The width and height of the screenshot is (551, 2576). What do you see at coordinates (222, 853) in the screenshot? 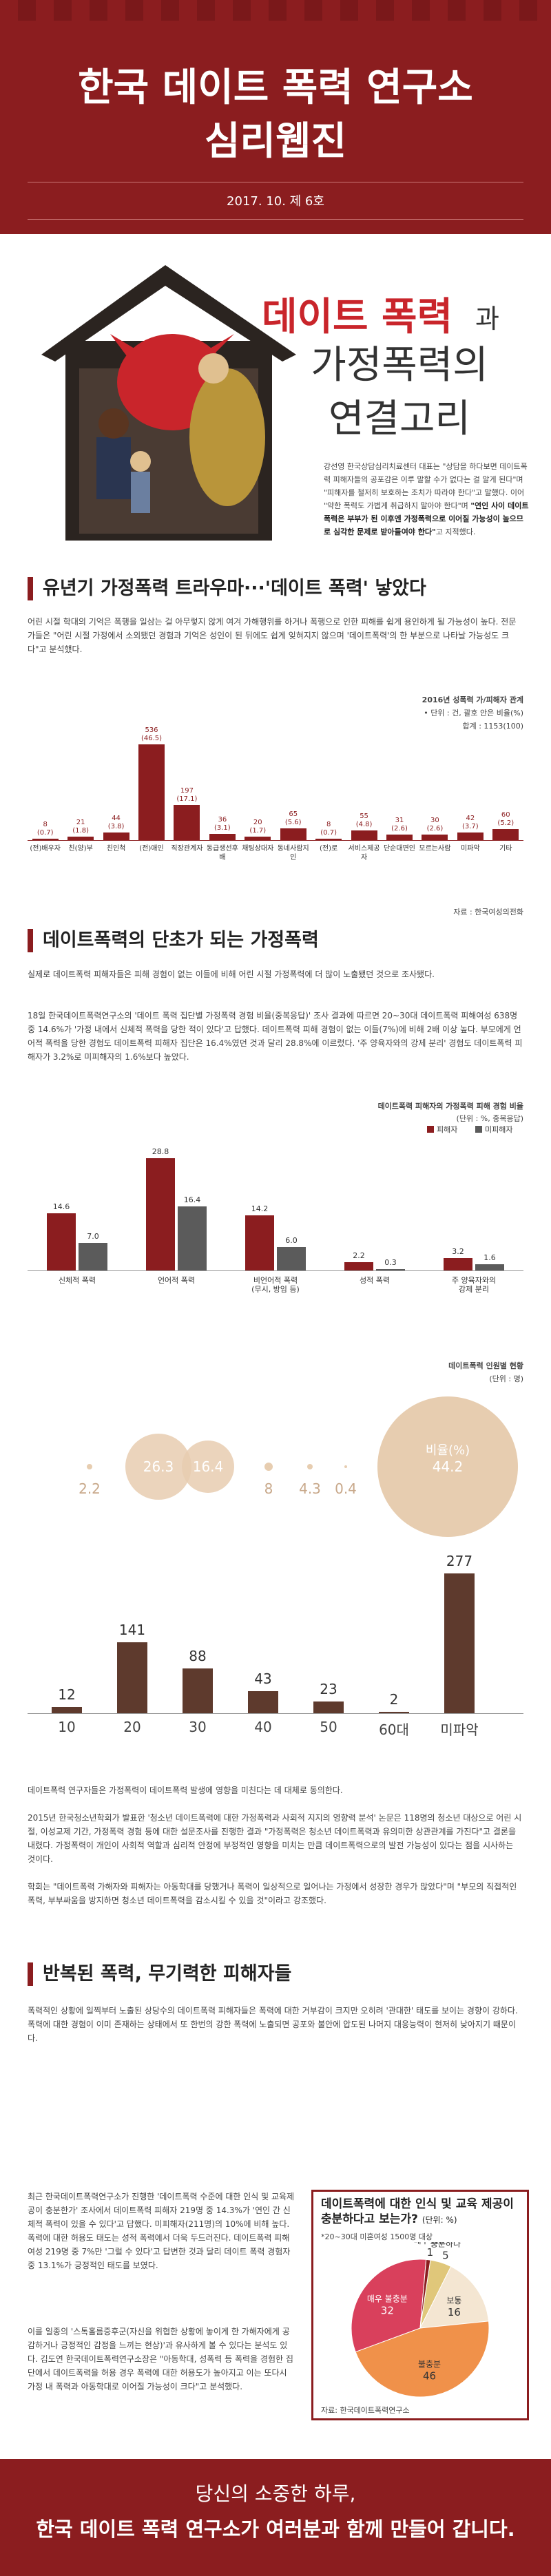
I see `chart1-category-label: 동급생선후배` at bounding box center [222, 853].